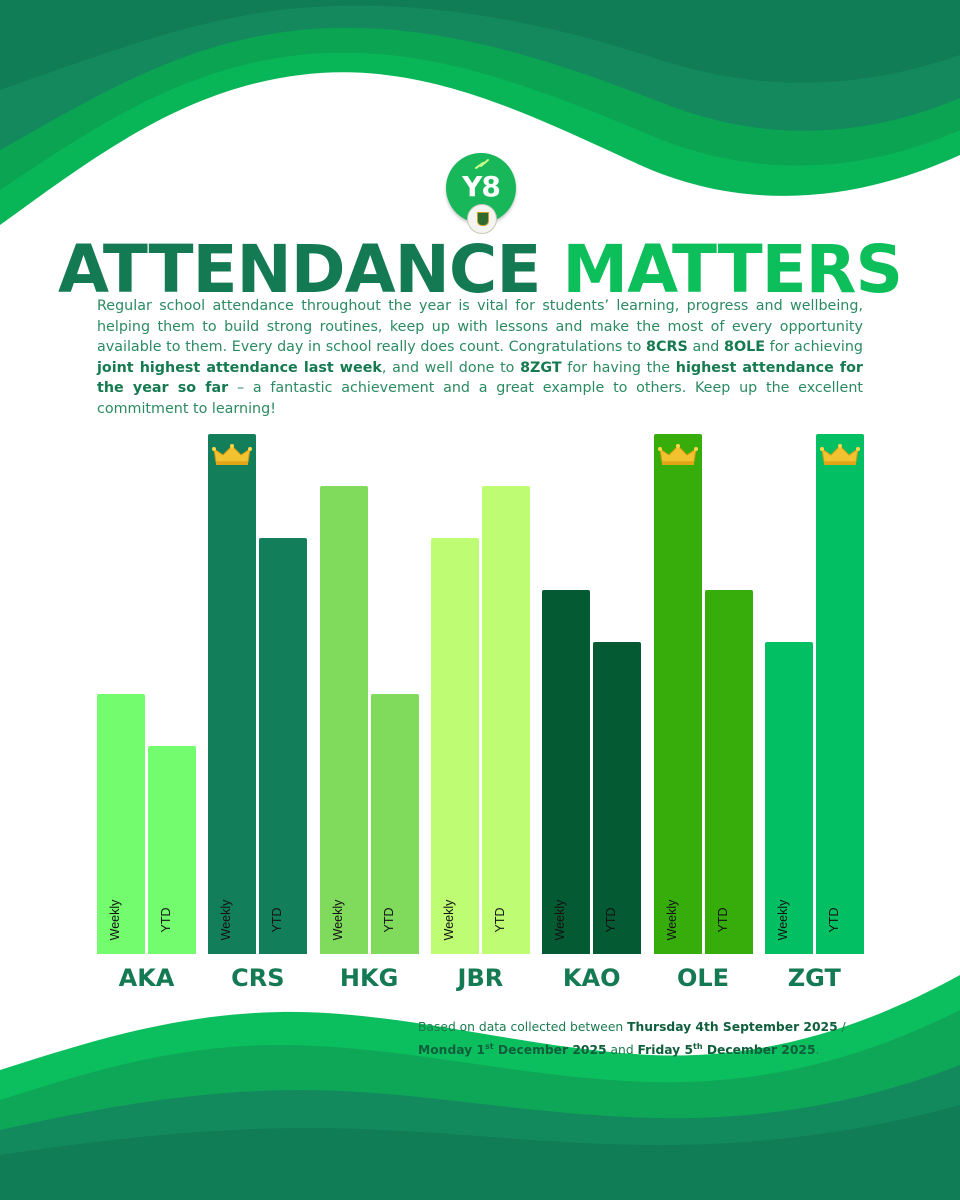 Image resolution: width=960 pixels, height=1200 pixels. I want to click on bar-aka-ytd, so click(172, 850).